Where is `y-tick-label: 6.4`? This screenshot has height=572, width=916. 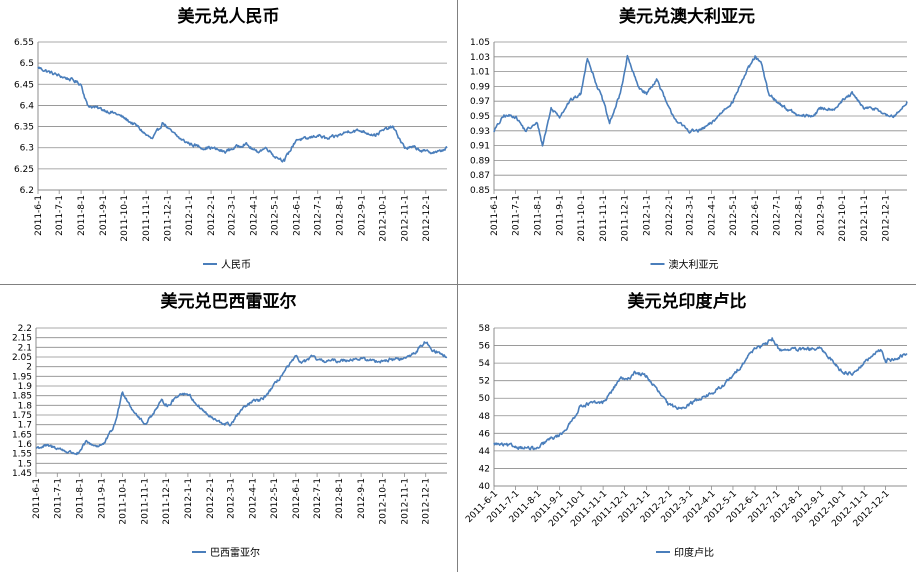
y-tick-label: 6.4 is located at coordinates (27, 106).